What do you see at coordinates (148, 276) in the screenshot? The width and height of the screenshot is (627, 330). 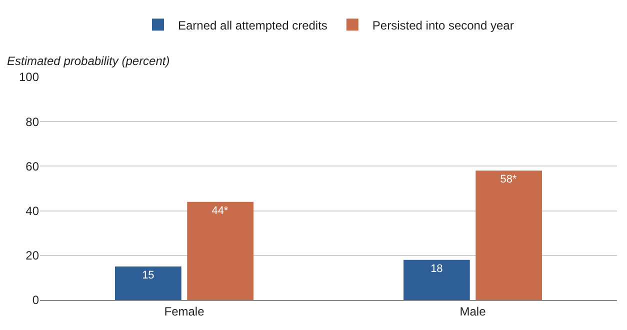 I see `data-label: 15` at bounding box center [148, 276].